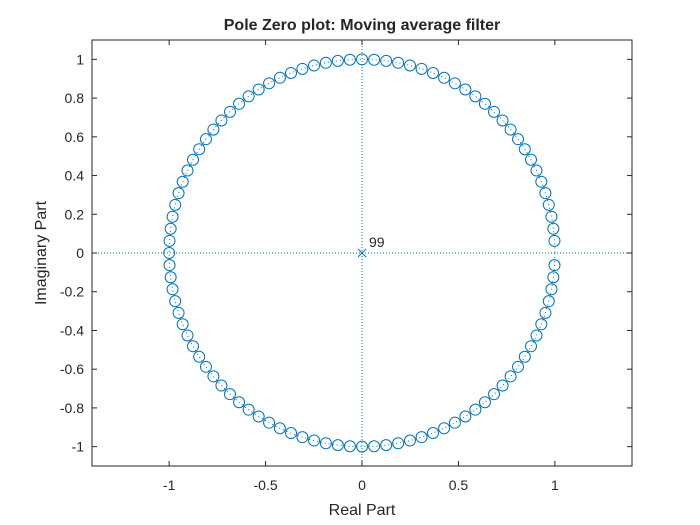 This screenshot has height=525, width=700. What do you see at coordinates (169, 485) in the screenshot?
I see `x-tick-label: -1` at bounding box center [169, 485].